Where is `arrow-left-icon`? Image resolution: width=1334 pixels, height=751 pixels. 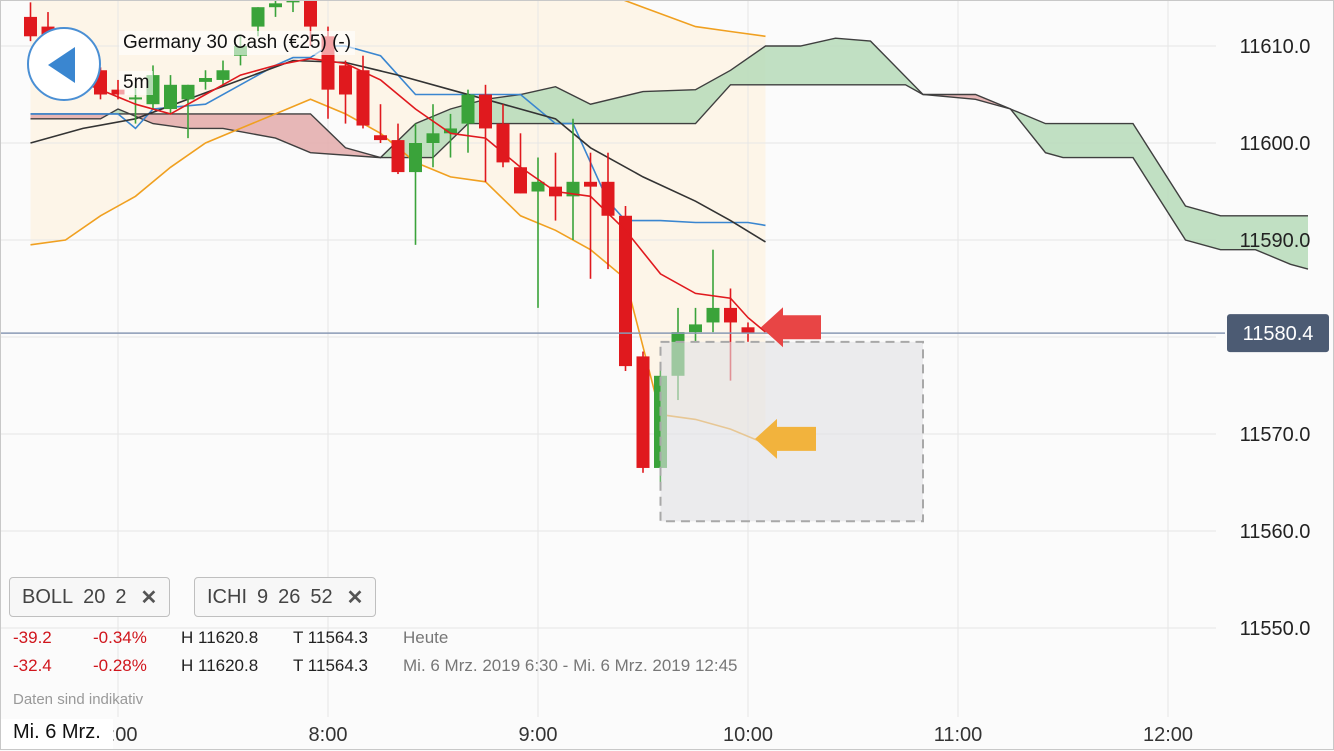
arrow-left-icon is located at coordinates (61, 65).